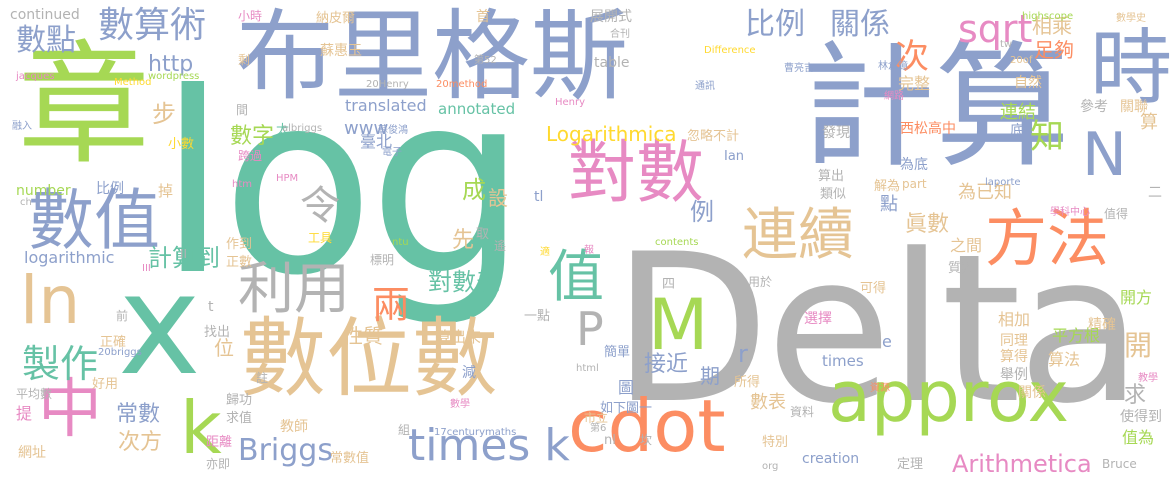 The image size is (1175, 482). I want to click on word-sufahui: 蘇惠玉, so click(341, 51).